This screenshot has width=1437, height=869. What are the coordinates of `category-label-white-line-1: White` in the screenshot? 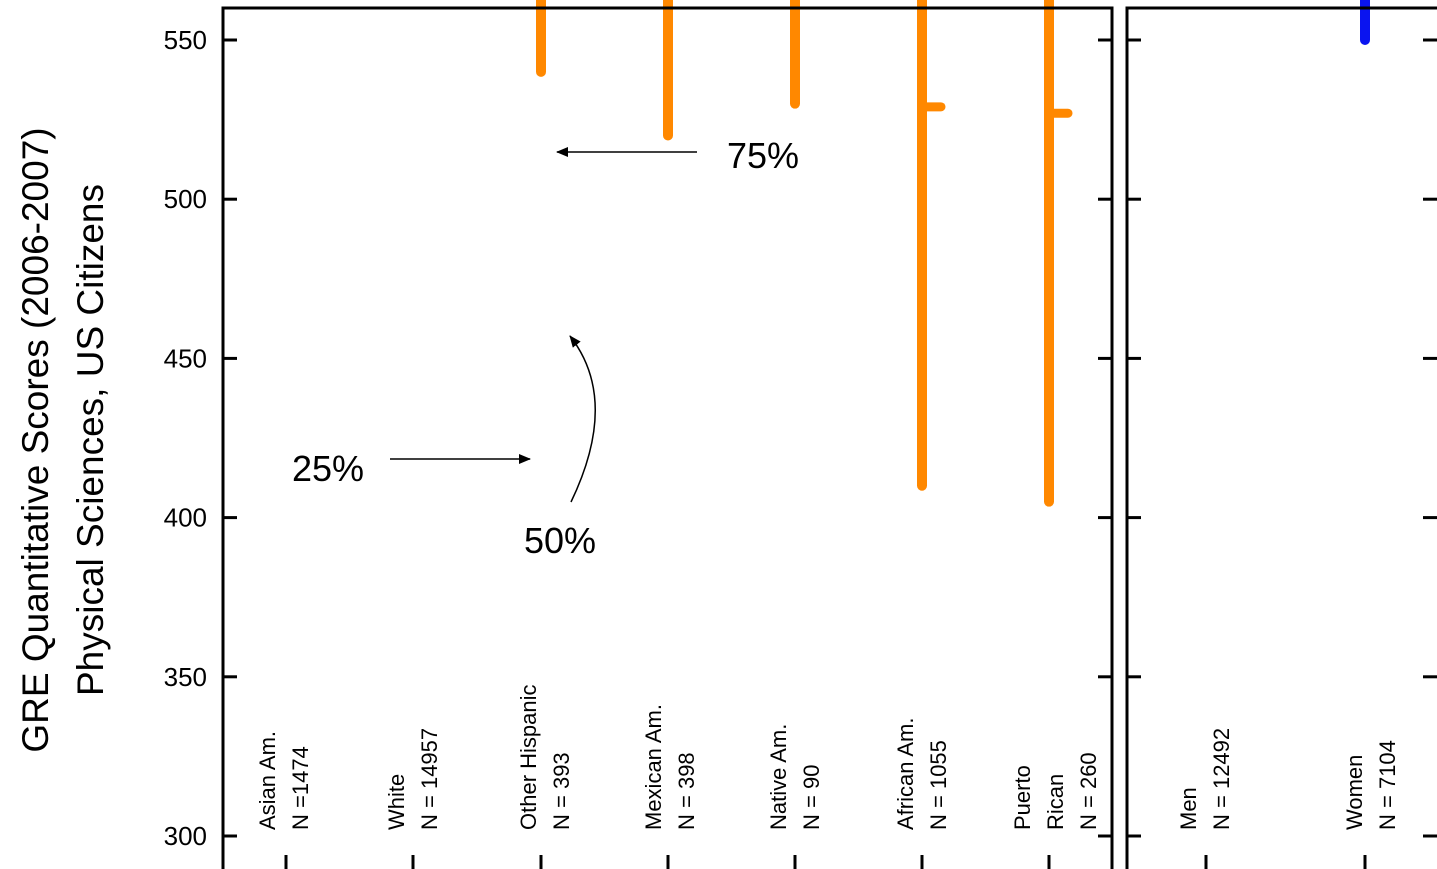 It's located at (396, 802).